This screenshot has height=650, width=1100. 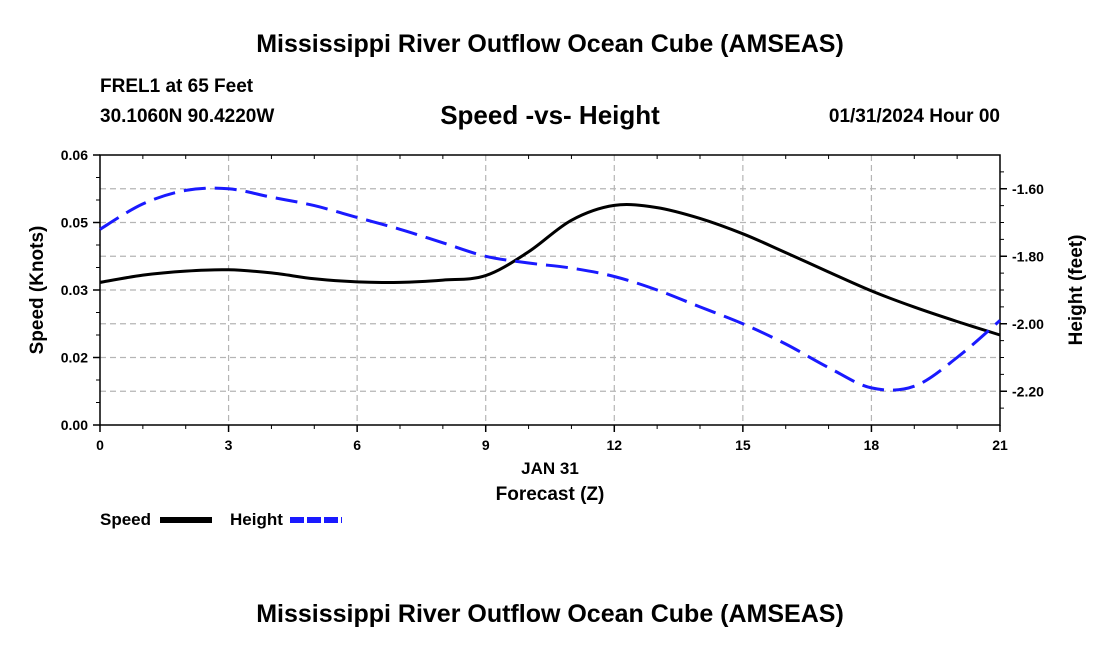 What do you see at coordinates (125, 519) in the screenshot?
I see `legend-label-speed: Speed` at bounding box center [125, 519].